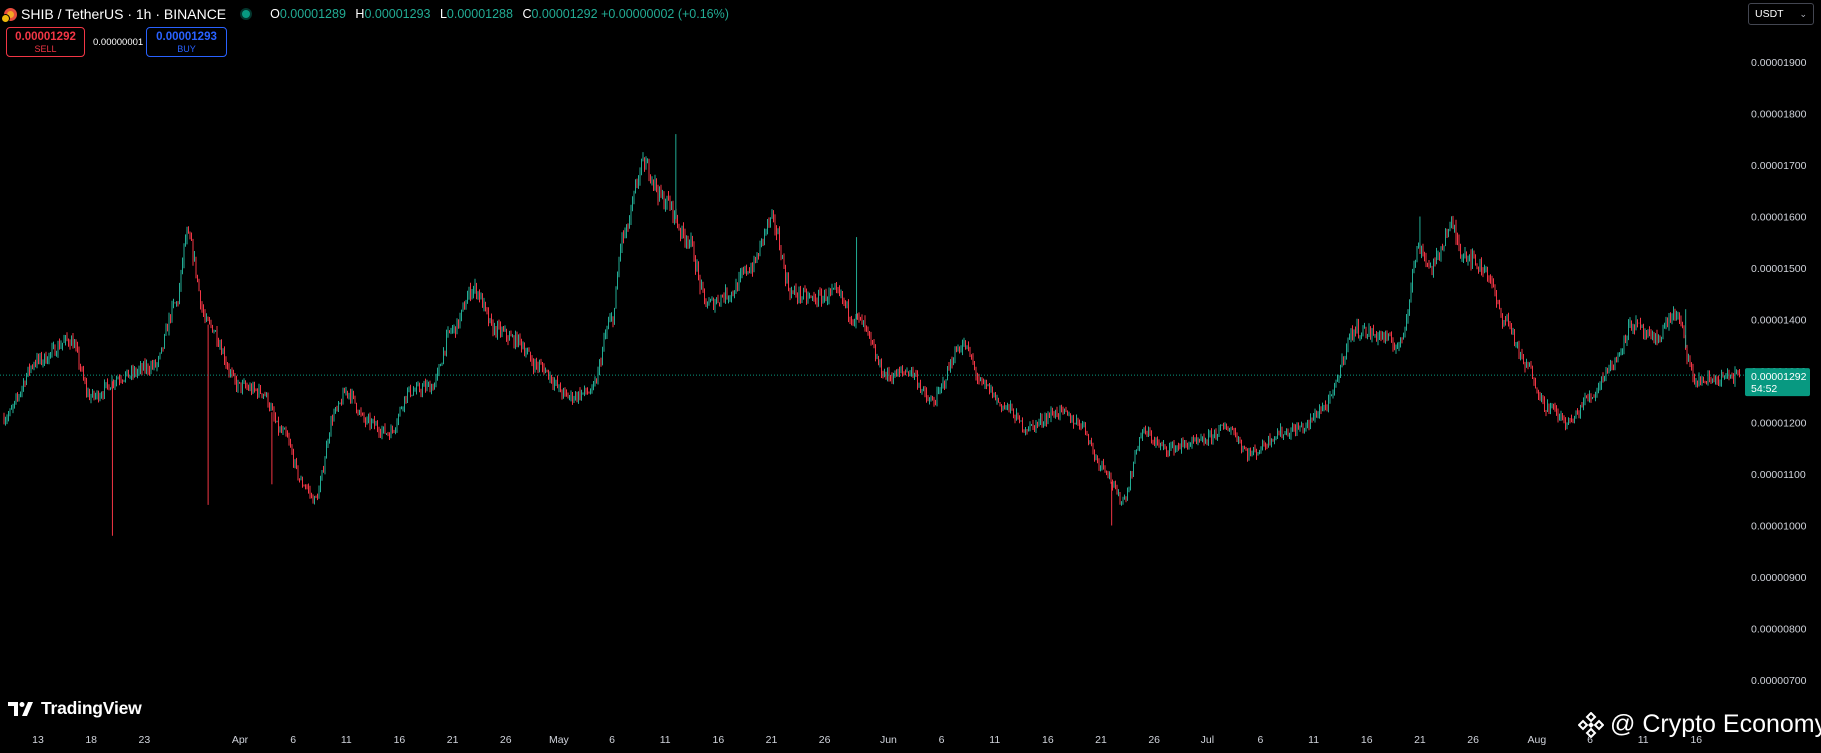 This screenshot has height=753, width=1821. Describe the element at coordinates (1537, 740) in the screenshot. I see `time-tick-label: Aug` at that location.